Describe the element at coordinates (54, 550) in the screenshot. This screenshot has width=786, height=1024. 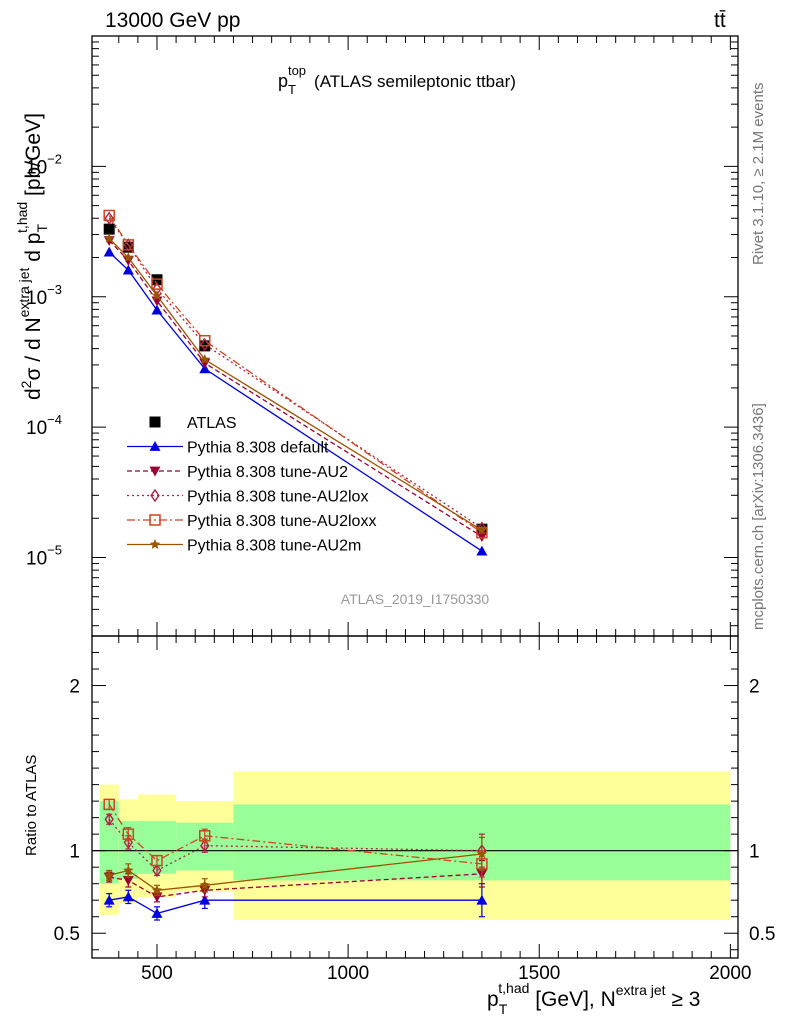
I see `y-tick-exponent: −5` at that location.